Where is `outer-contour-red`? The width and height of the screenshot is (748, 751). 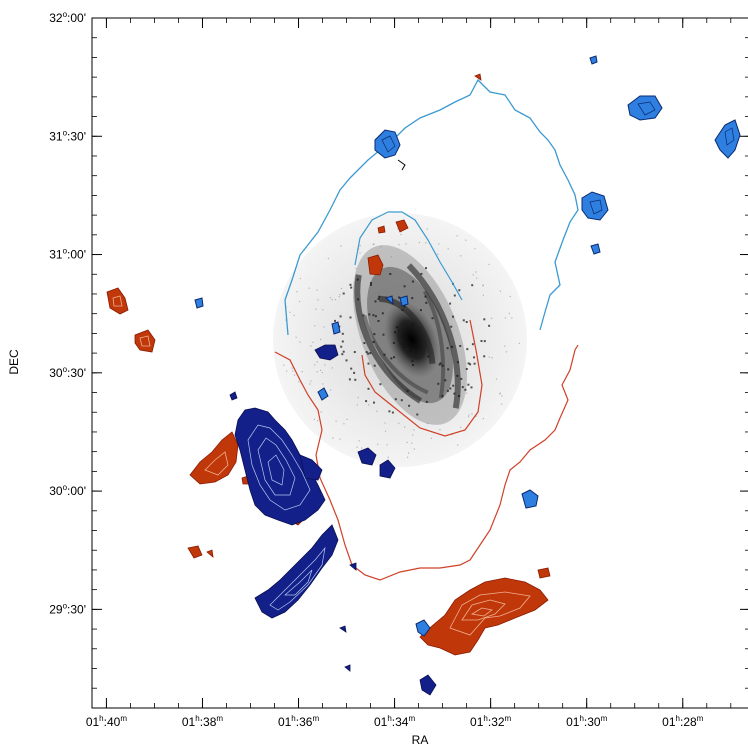
outer-contour-red is located at coordinates (426, 462).